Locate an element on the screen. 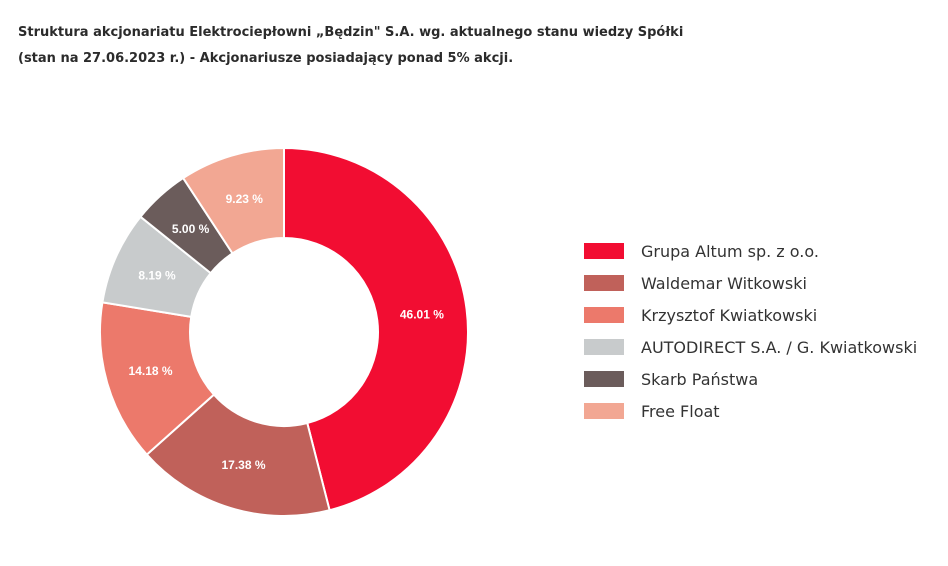 This screenshot has width=948, height=566. slice-waldemar-witkowski is located at coordinates (238, 455).